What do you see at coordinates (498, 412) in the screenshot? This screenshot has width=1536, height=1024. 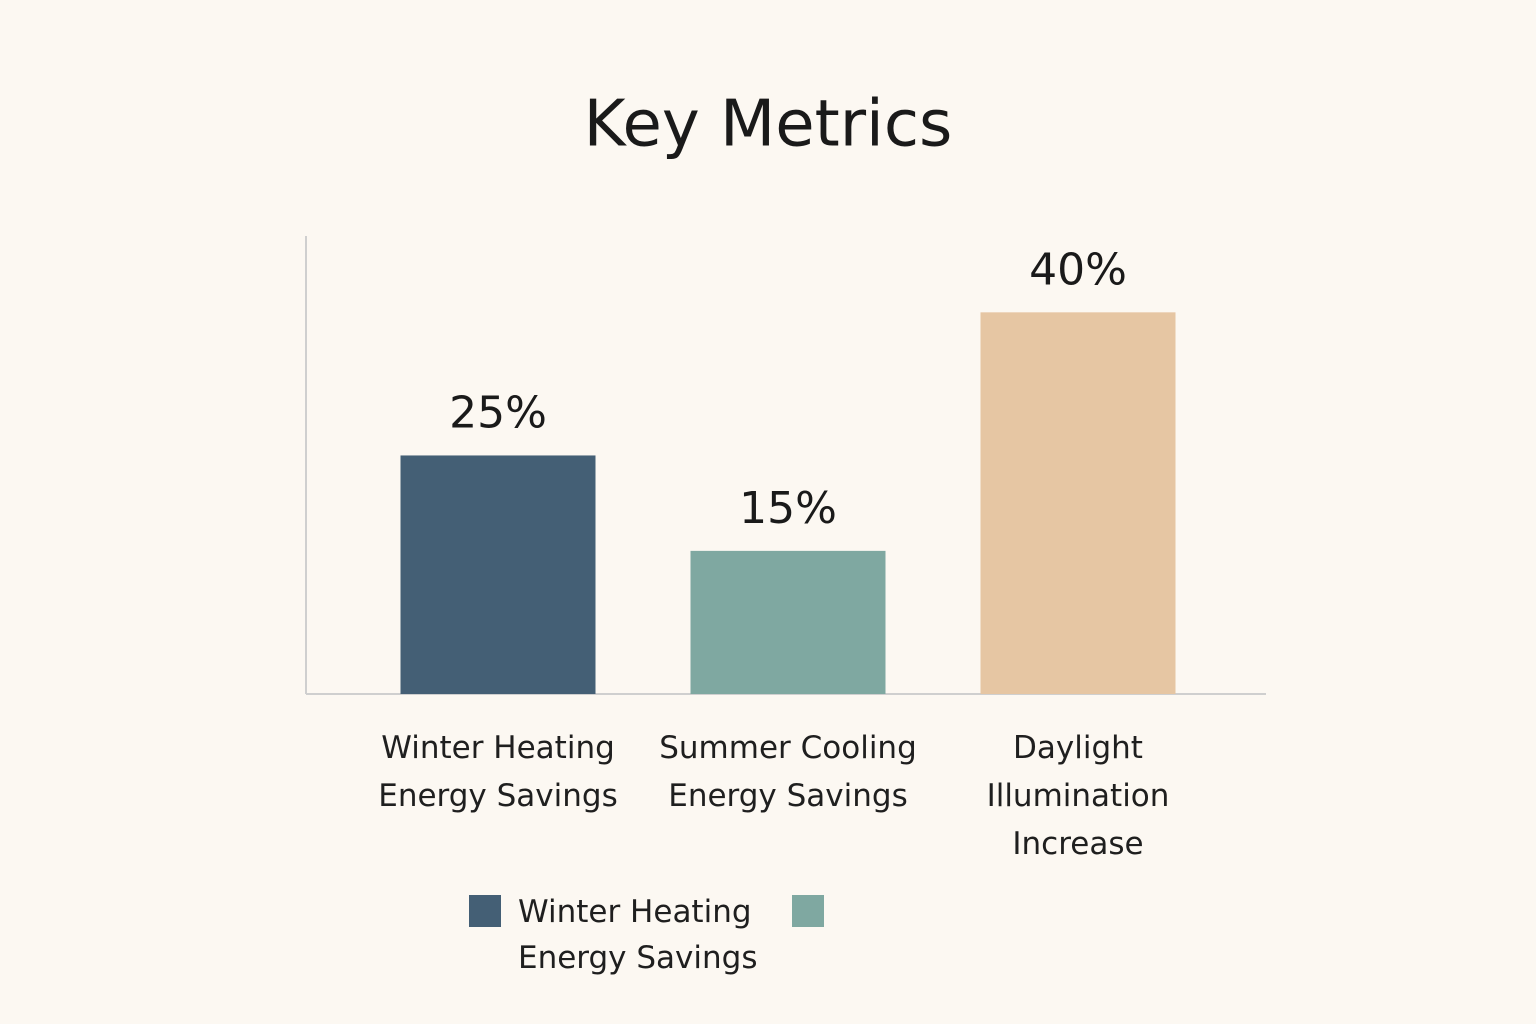 I see `value-label: 25%` at bounding box center [498, 412].